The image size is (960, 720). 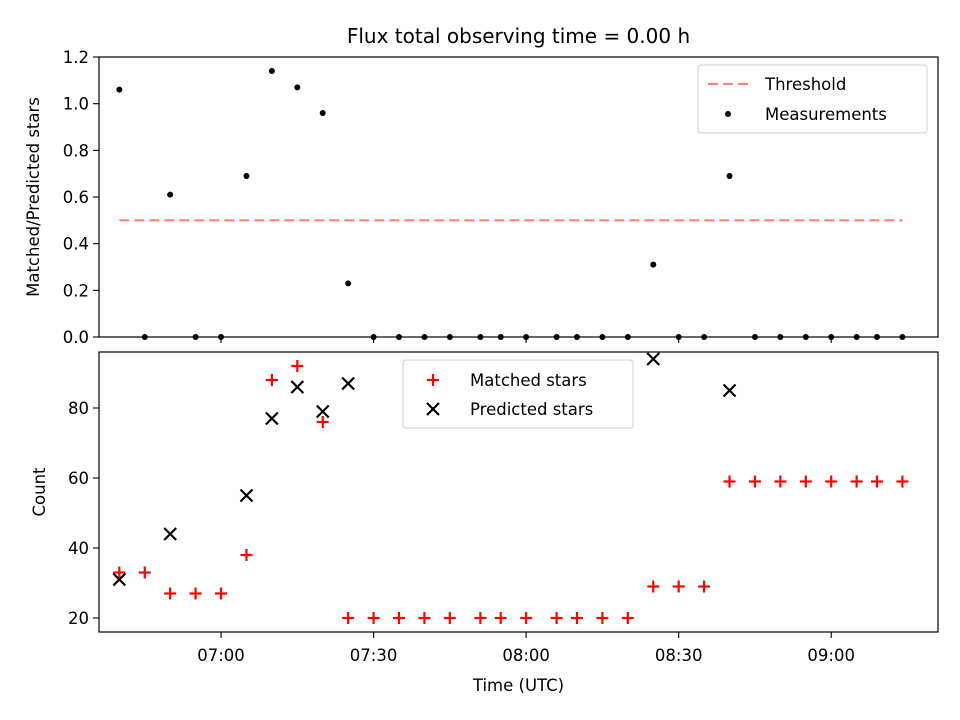 I want to click on y-tick-label-bottom-1: 40, so click(x=78, y=548).